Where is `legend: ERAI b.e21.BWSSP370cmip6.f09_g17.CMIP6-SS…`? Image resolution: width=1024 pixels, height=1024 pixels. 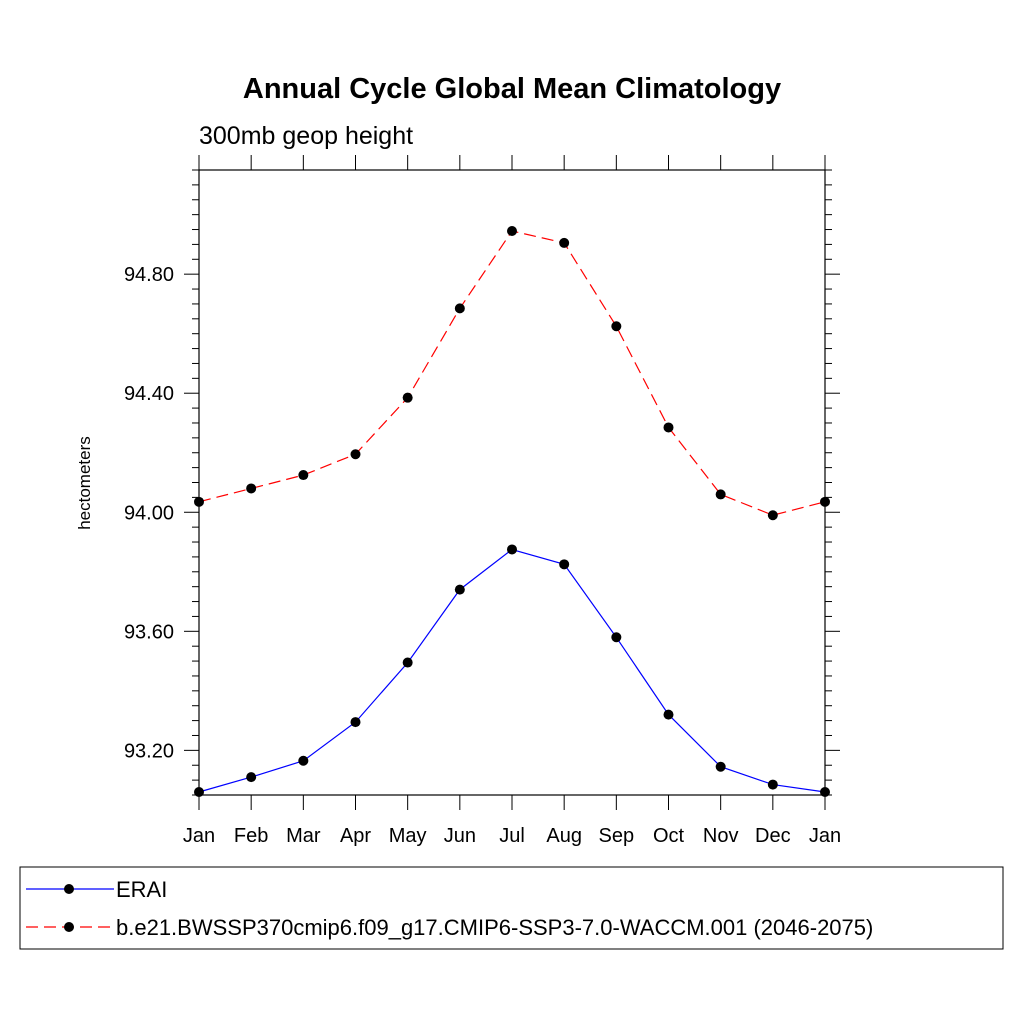 legend: ERAI b.e21.BWSSP370cmip6.f09_g17.CMIP6-SS… is located at coordinates (449, 908).